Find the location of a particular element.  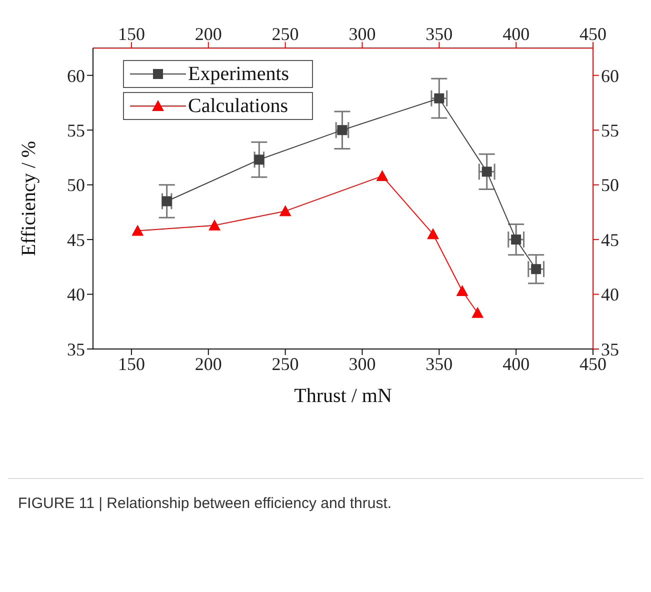

x-axis-title: Thrust / mN is located at coordinates (343, 396).